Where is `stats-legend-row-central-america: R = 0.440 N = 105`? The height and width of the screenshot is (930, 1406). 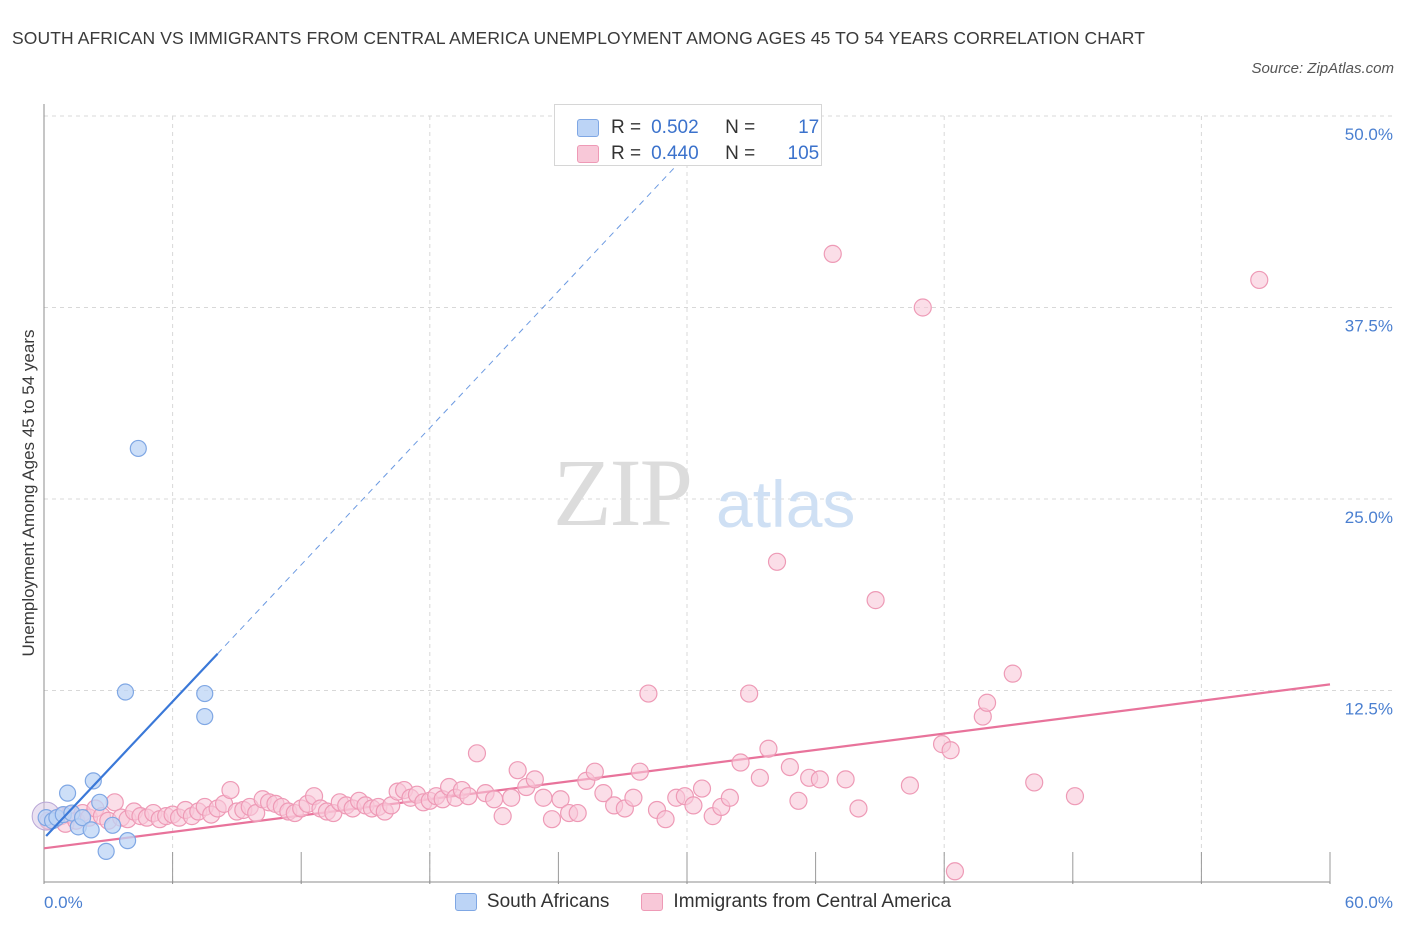 stats-legend-row-central-america: R = 0.440 N = 105 is located at coordinates (698, 154).